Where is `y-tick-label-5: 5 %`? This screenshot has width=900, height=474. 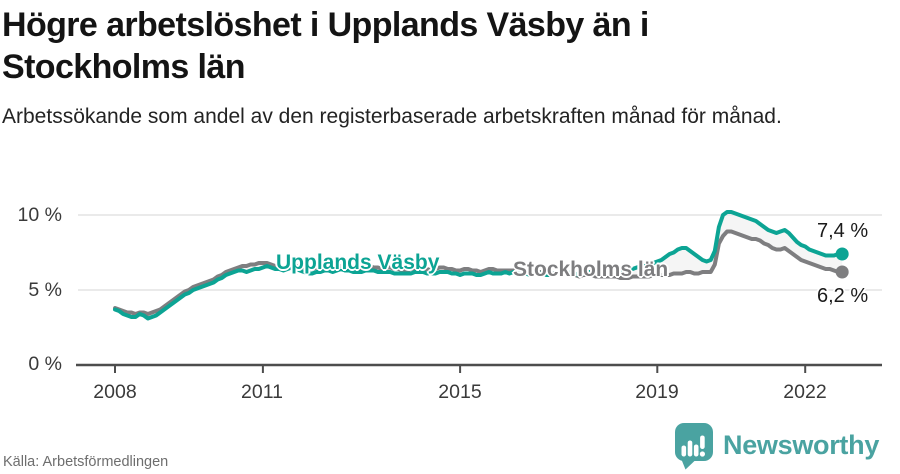
y-tick-label-5: 5 % is located at coordinates (45, 290).